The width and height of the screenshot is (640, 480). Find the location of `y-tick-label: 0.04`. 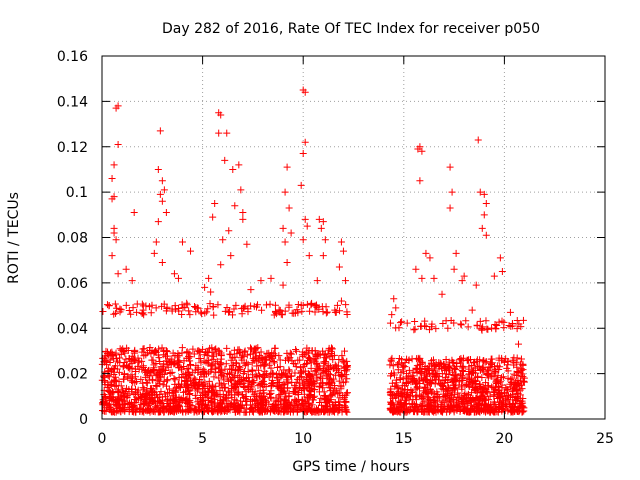

y-tick-label: 0.04 is located at coordinates (72, 329).